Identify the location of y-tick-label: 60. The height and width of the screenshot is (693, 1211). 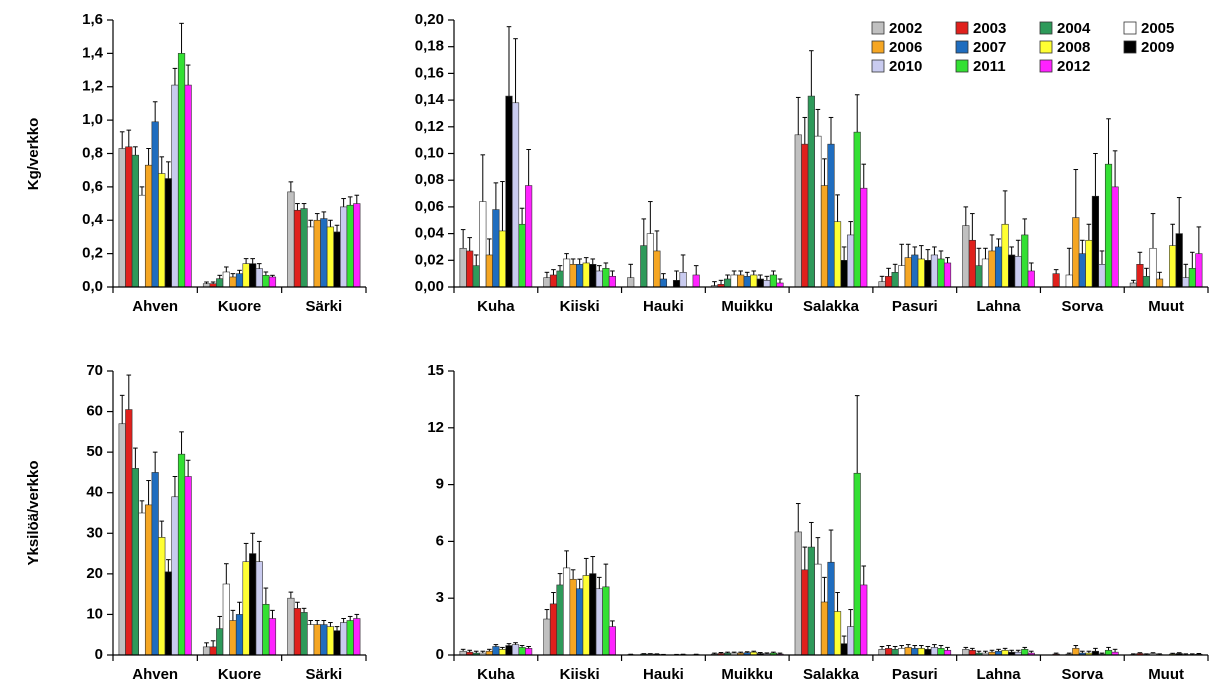
(94, 411).